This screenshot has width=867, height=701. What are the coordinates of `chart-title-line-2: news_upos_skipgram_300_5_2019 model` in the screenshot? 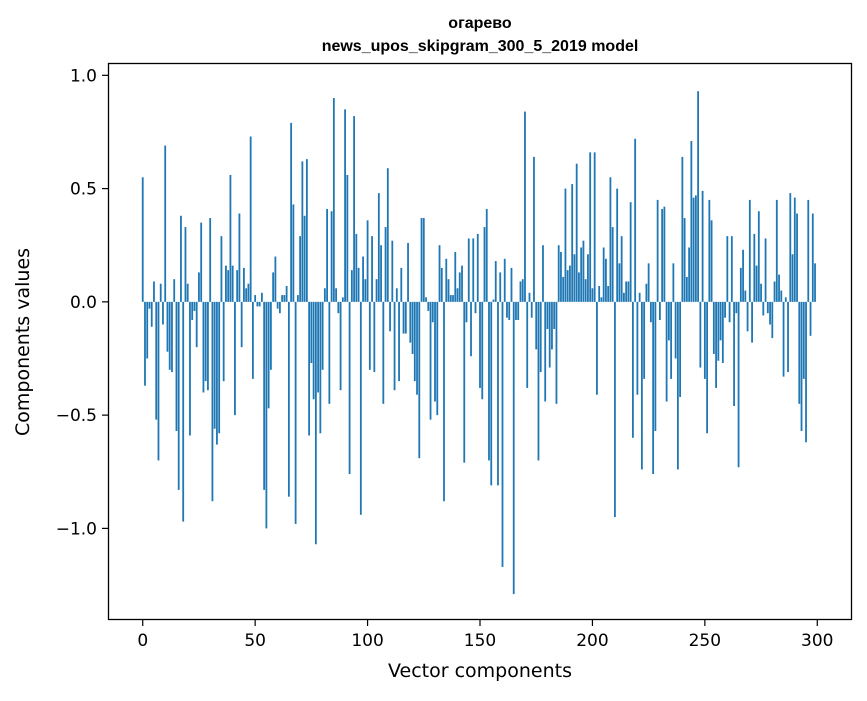 It's located at (480, 46).